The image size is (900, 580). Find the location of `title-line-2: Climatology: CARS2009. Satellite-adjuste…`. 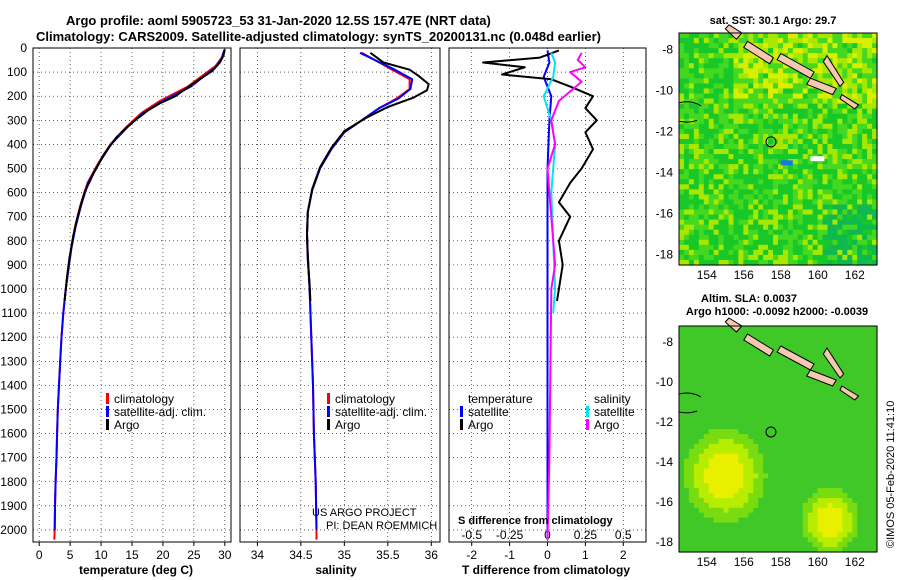

title-line-2: Climatology: CARS2009. Satellite-adjuste… is located at coordinates (318, 36).